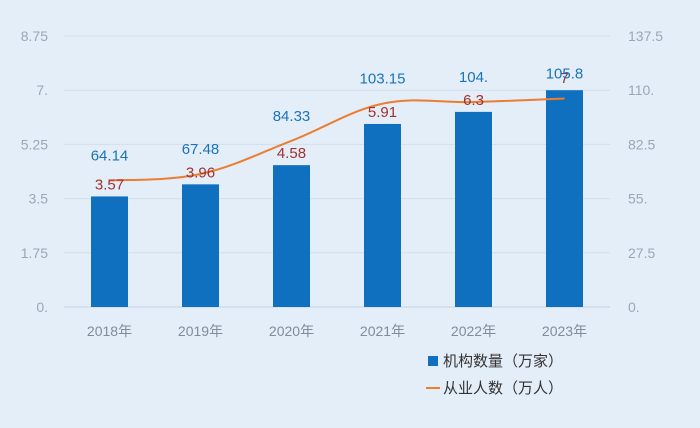  I want to click on line-data-label: 104., so click(473, 77).